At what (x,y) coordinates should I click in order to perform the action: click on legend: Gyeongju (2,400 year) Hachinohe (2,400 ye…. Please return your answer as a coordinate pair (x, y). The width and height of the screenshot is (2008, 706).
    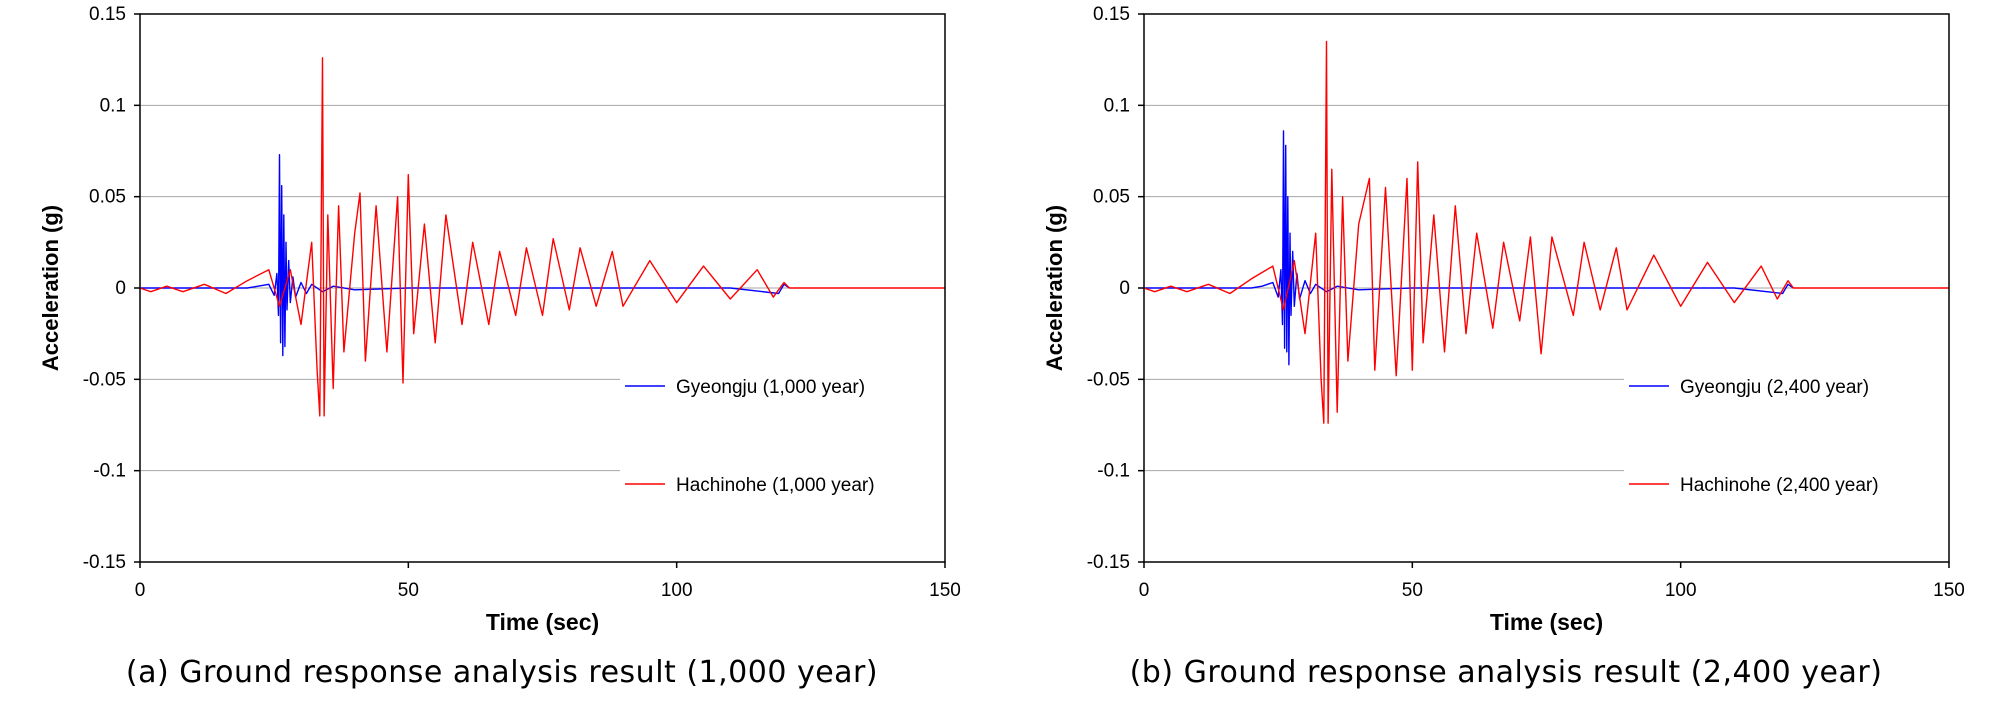
    Looking at the image, I should click on (1774, 425).